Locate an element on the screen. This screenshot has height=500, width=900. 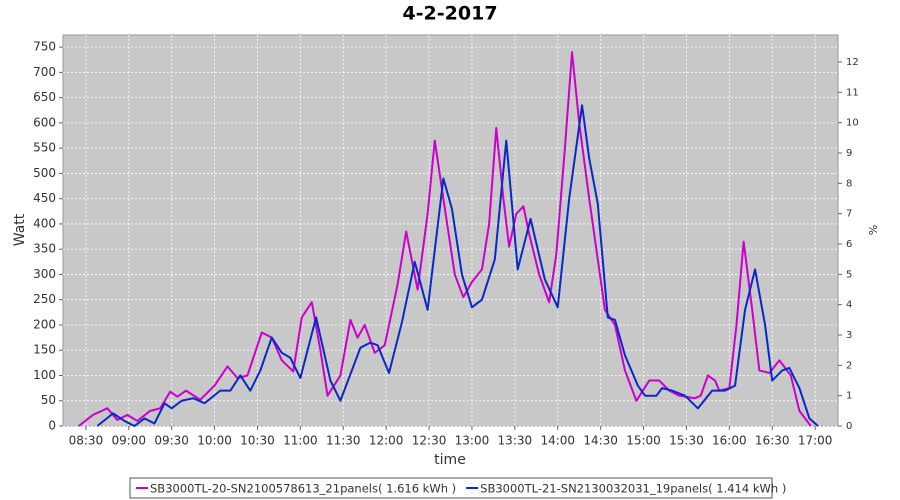
y-tick-label: 650 is located at coordinates (44, 97).